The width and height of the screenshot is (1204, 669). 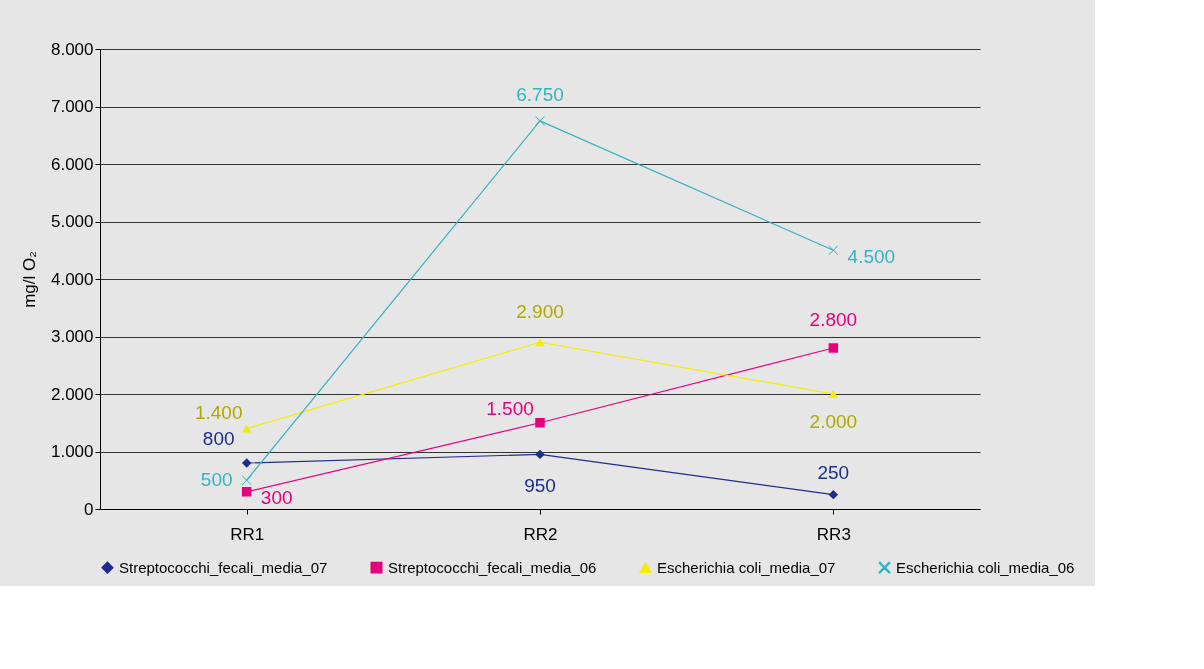 I want to click on data-label: 1.500, so click(x=510, y=408).